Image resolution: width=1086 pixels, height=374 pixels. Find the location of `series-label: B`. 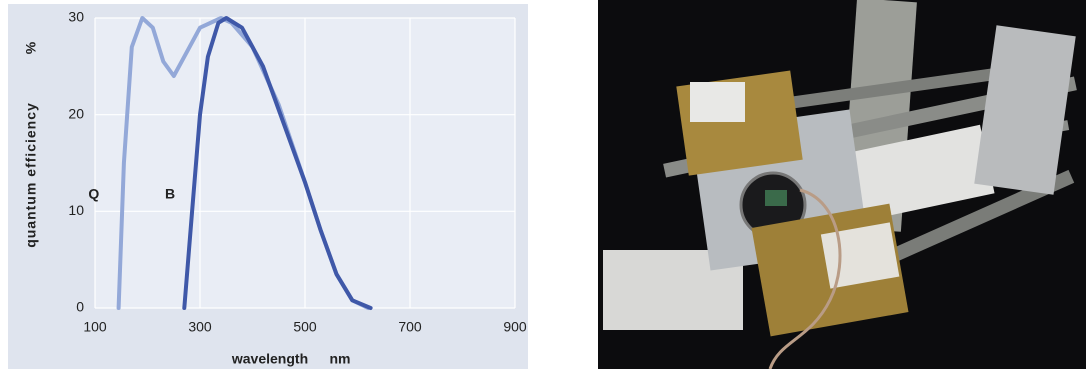

series-label: B is located at coordinates (170, 194).